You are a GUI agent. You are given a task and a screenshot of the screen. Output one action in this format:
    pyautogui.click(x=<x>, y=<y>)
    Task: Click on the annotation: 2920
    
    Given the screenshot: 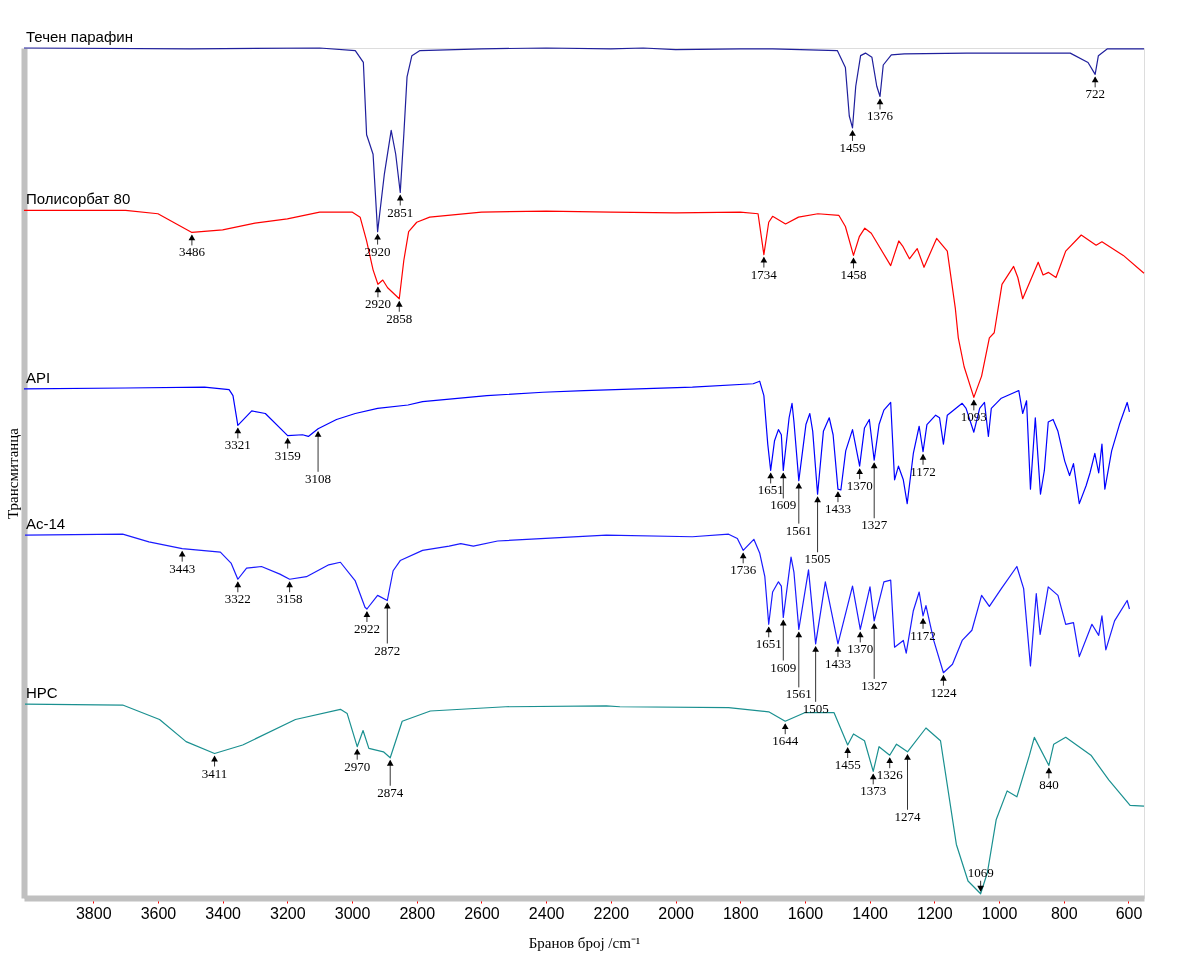 What is the action you would take?
    pyautogui.click(x=377, y=304)
    